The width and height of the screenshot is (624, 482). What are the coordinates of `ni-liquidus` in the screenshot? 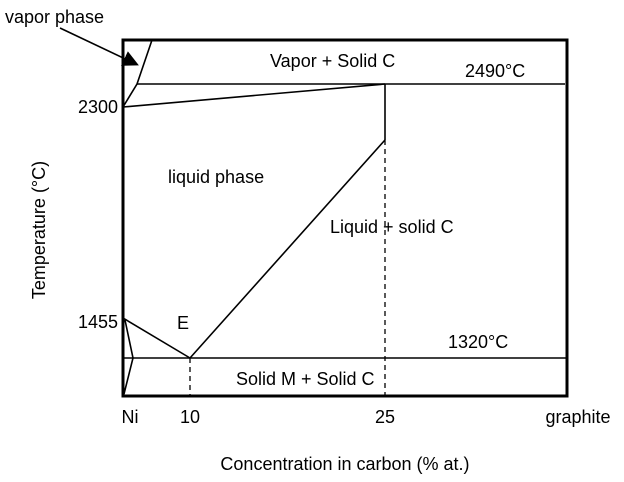 It's located at (156, 338).